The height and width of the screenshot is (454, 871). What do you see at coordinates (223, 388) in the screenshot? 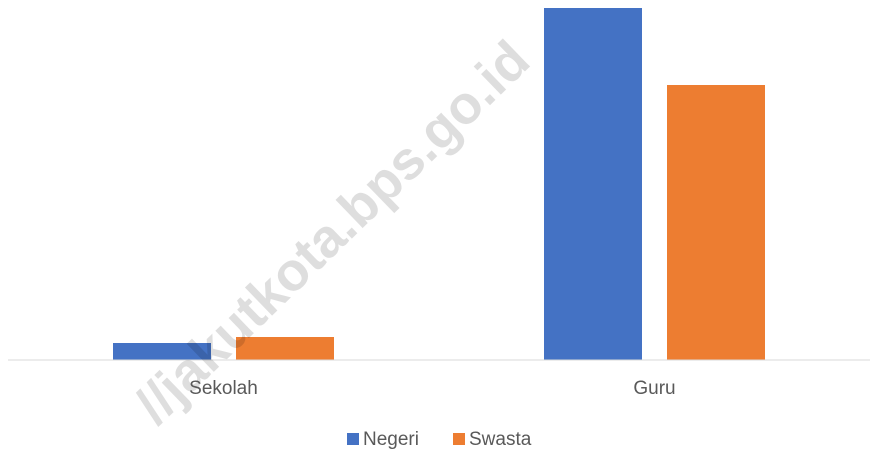
I see `x-tick-label: Sekolah` at bounding box center [223, 388].